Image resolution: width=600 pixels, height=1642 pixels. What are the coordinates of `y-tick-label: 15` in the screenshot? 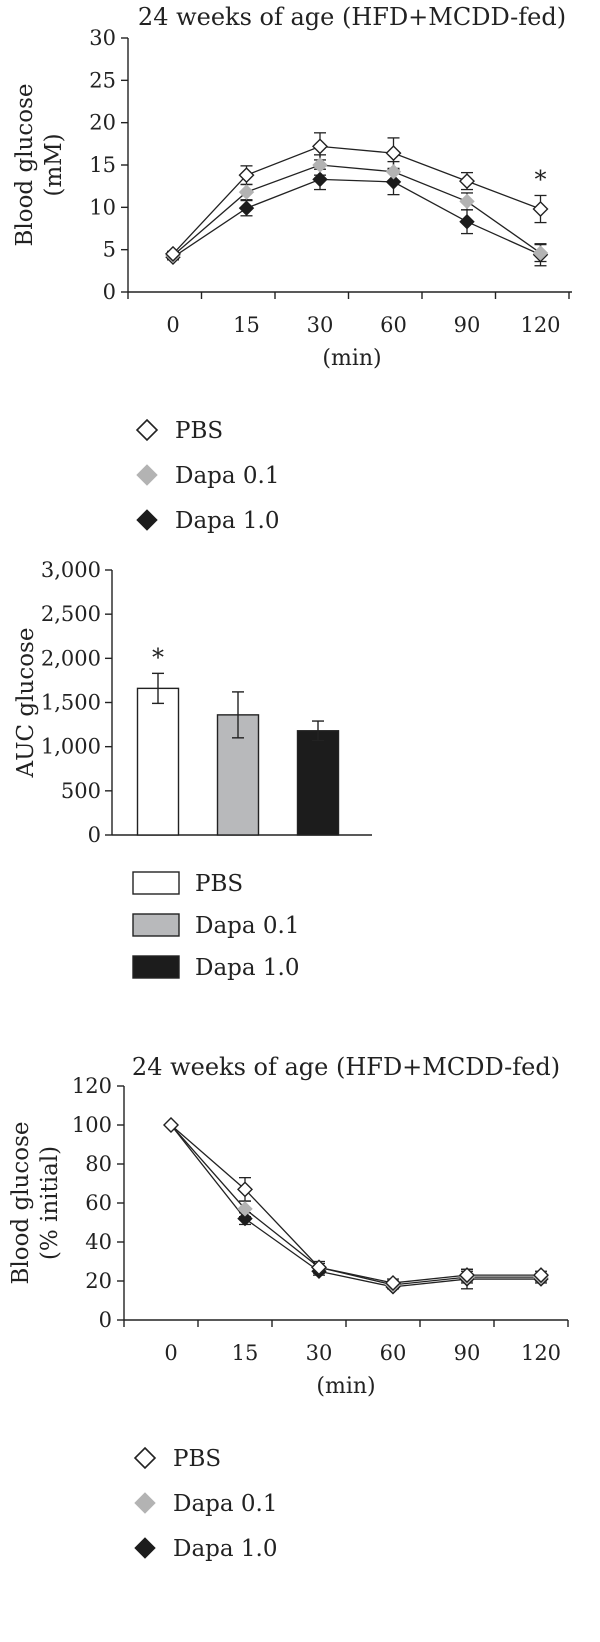 It's located at (102, 165).